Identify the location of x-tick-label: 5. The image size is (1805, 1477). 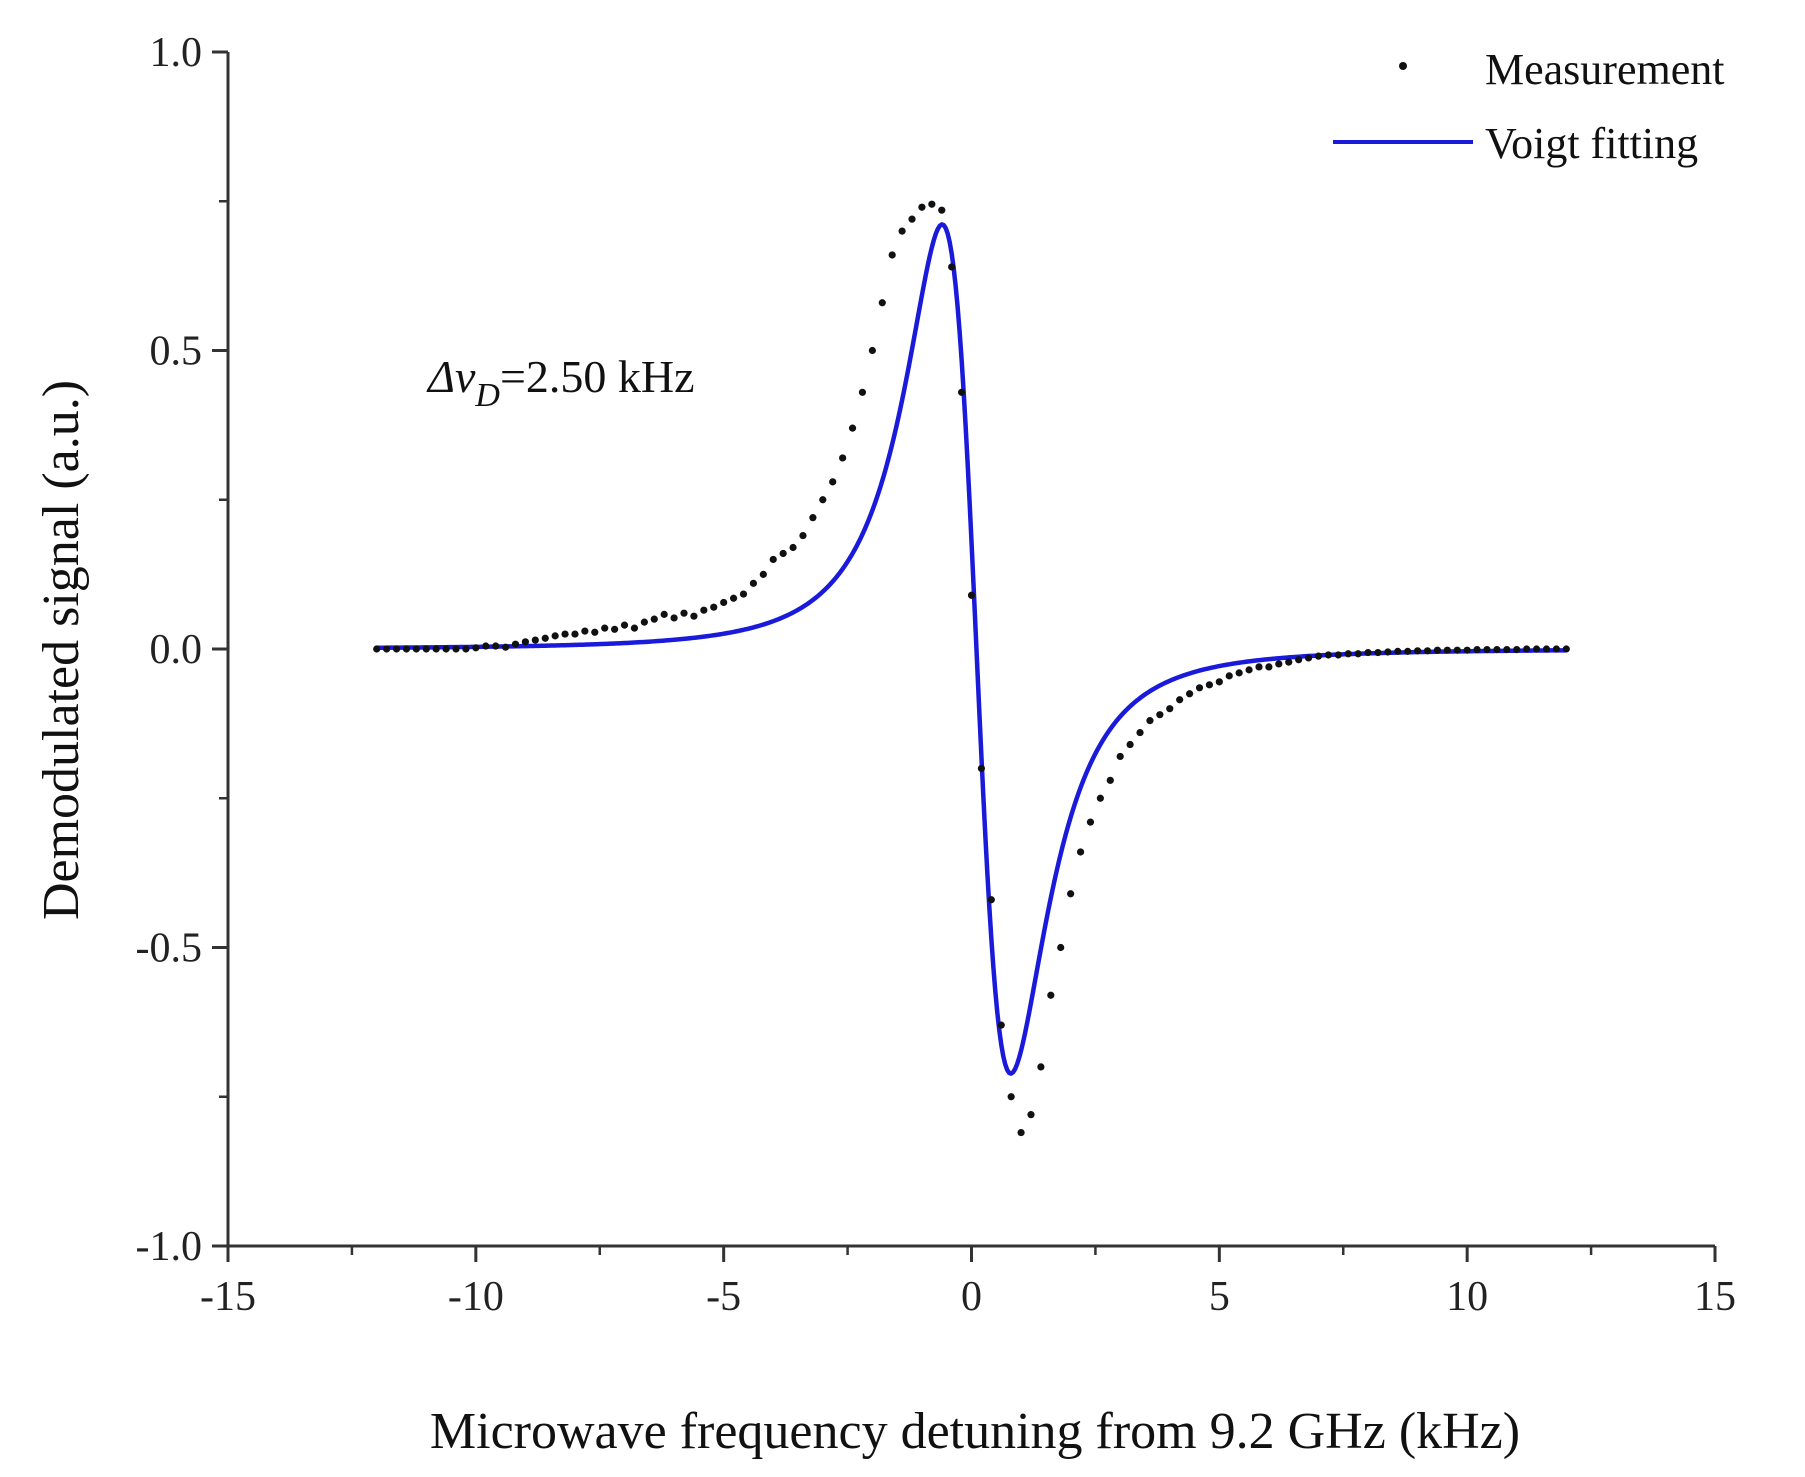
(1219, 1297).